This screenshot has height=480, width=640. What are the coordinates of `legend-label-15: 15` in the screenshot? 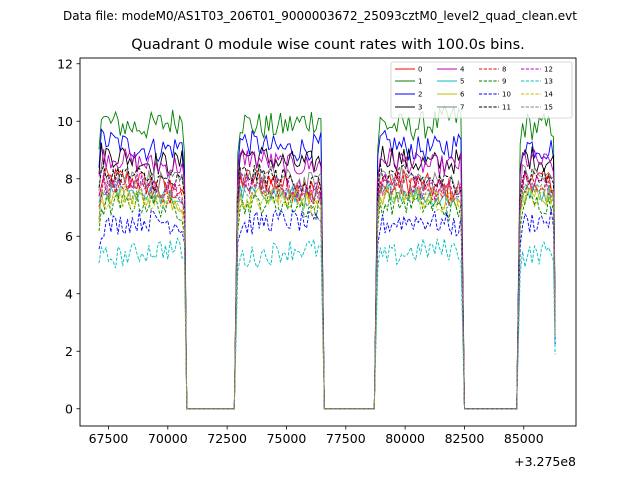 It's located at (548, 108).